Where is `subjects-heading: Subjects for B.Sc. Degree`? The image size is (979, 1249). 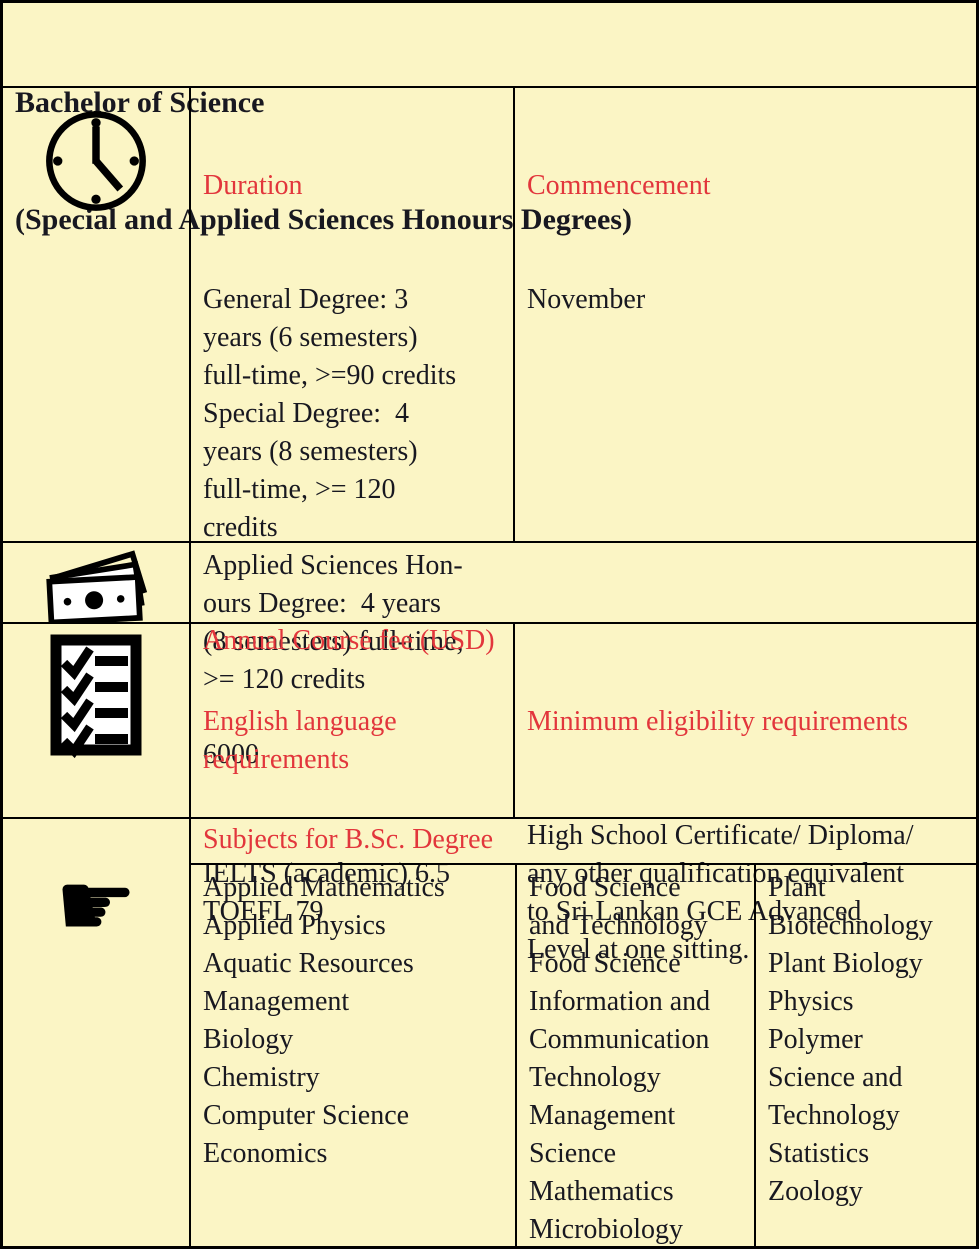
subjects-heading: Subjects for B.Sc. Degree is located at coordinates (583, 842).